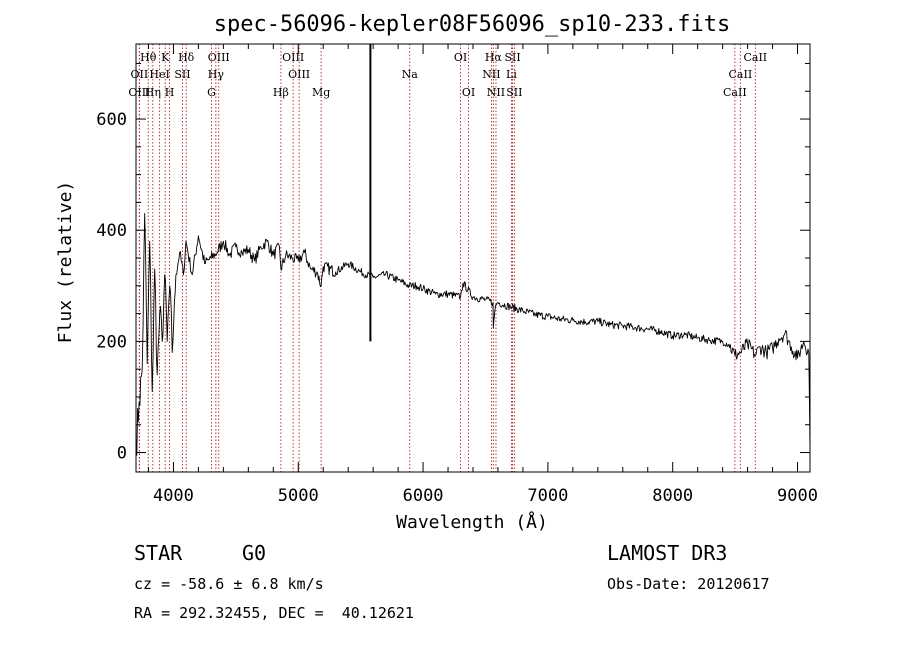 The width and height of the screenshot is (900, 649). I want to click on line-marker-label-7: SII, so click(512, 57).